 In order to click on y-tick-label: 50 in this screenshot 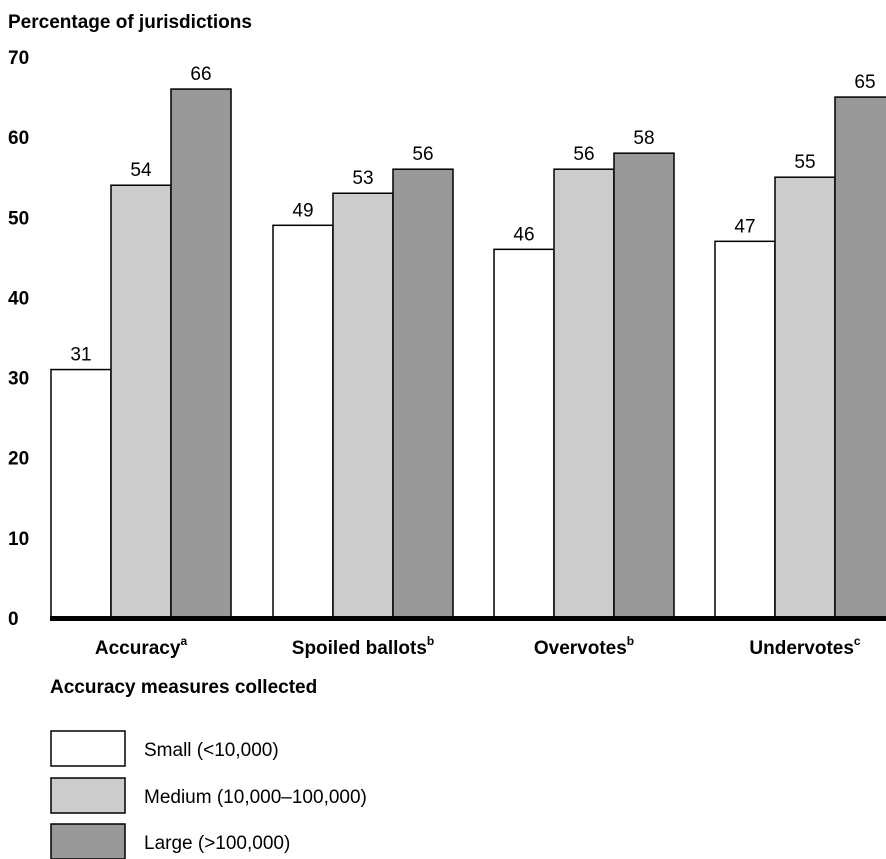, I will do `click(18, 218)`.